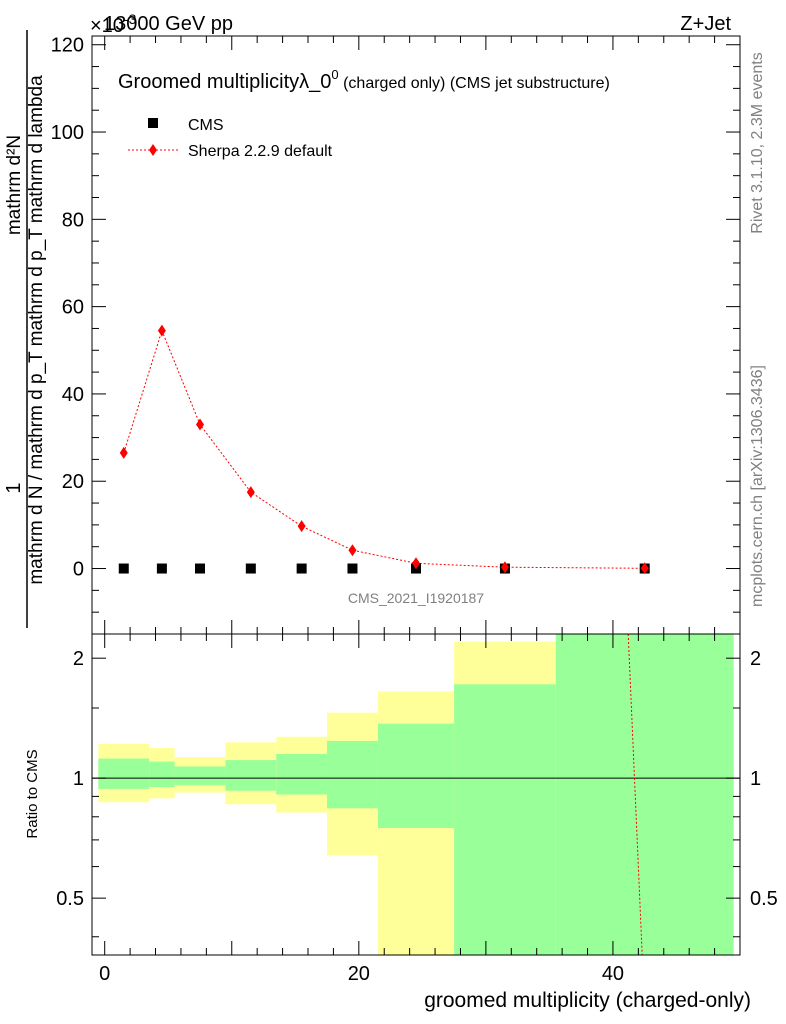 The width and height of the screenshot is (786, 1024). What do you see at coordinates (757, 142) in the screenshot?
I see `rivet-label: Rivet 3.1.10, 2.3M events` at bounding box center [757, 142].